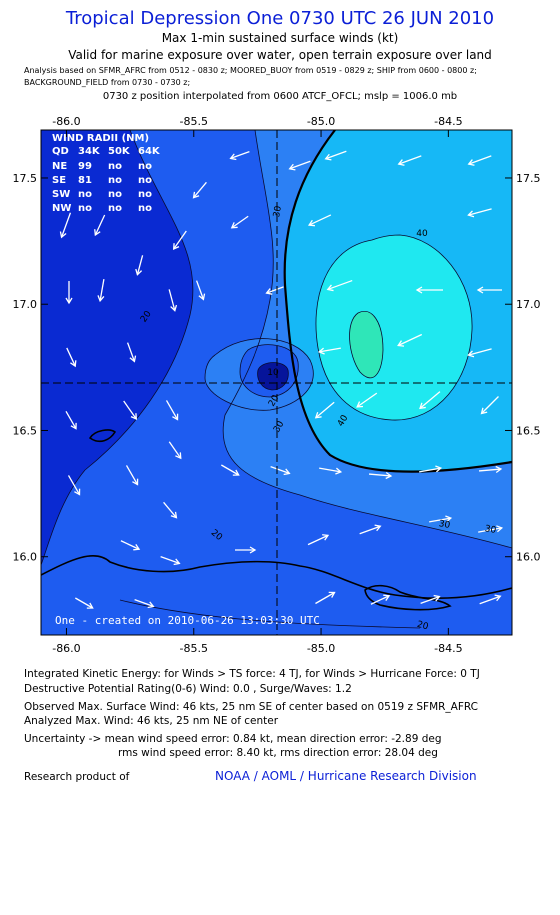 Image resolution: width=560 pixels, height=915 pixels. Describe the element at coordinates (61, 194) in the screenshot. I see `radii-cell: SW` at that location.